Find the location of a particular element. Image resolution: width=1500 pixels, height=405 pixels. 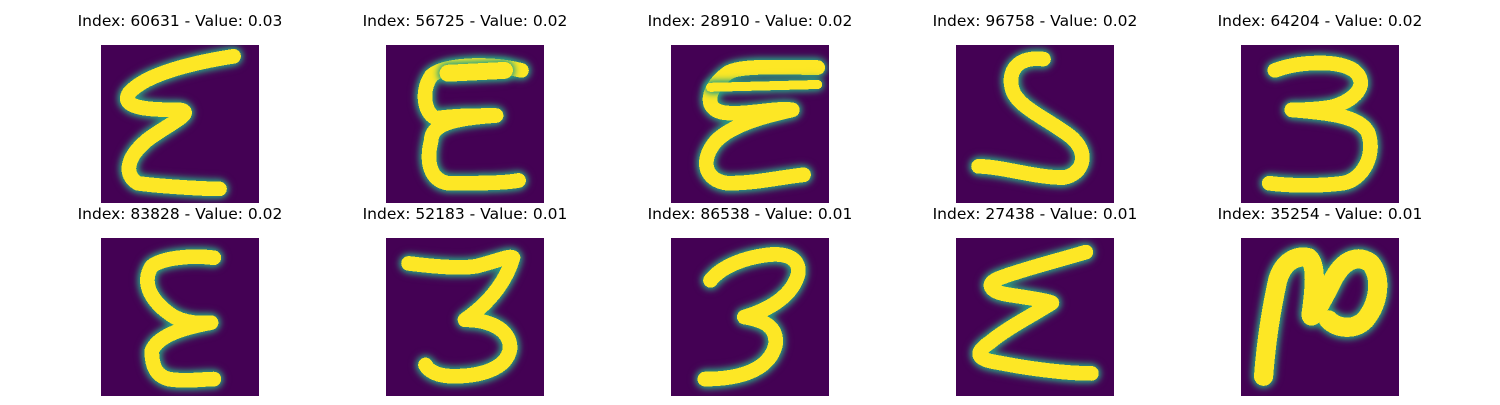

panel-title: Index: 64204 - Value: 0.02 is located at coordinates (1320, 21).